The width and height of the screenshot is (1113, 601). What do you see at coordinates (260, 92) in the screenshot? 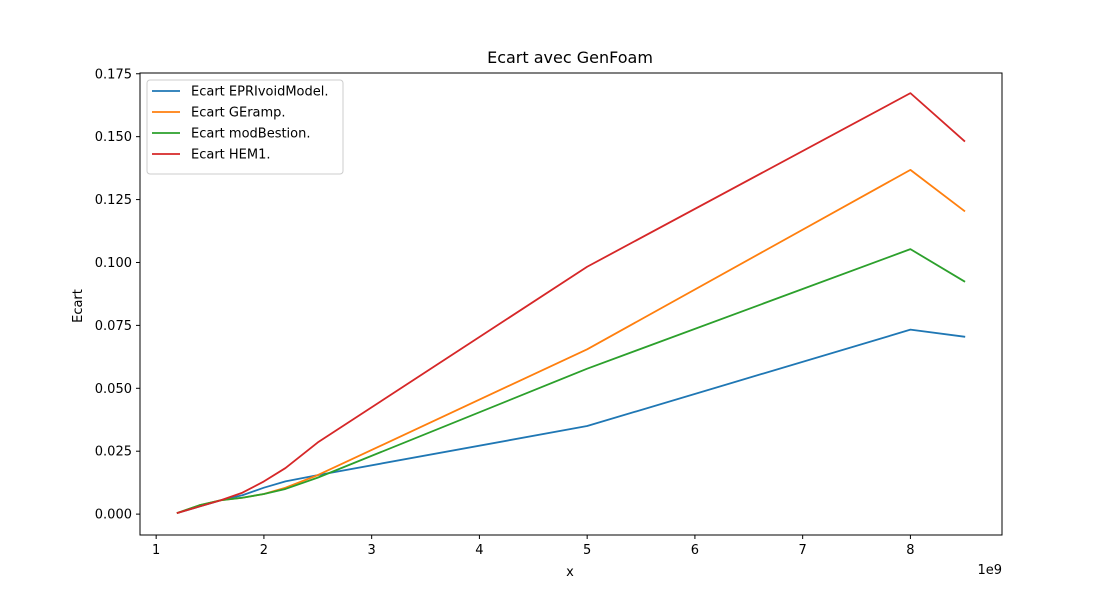
I see `legend-entry-1: Ecart EPRIvoidModel.` at bounding box center [260, 92].